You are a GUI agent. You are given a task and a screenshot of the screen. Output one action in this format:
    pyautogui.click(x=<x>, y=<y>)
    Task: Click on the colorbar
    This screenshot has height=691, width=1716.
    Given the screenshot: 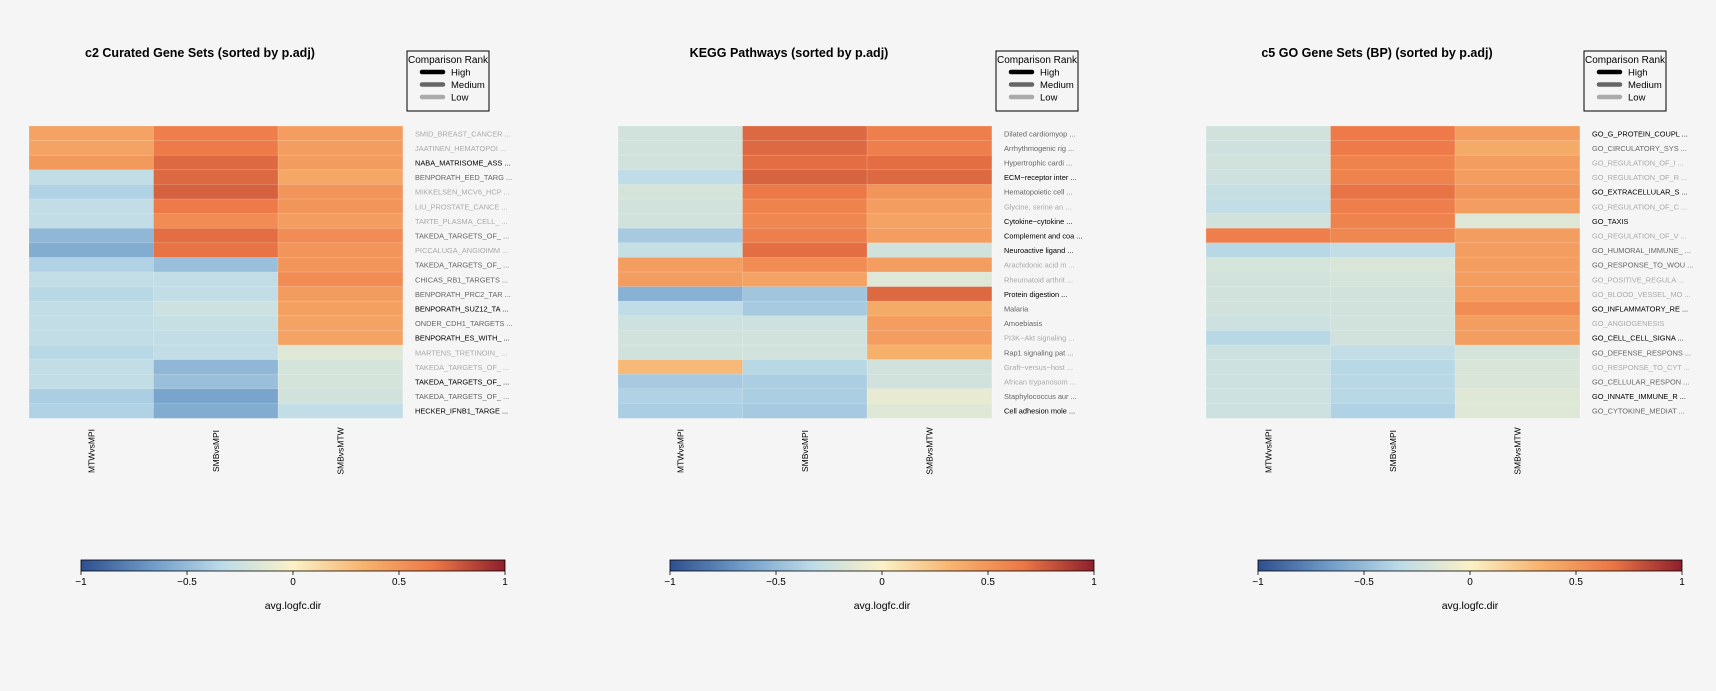 What is the action you would take?
    pyautogui.click(x=1470, y=565)
    